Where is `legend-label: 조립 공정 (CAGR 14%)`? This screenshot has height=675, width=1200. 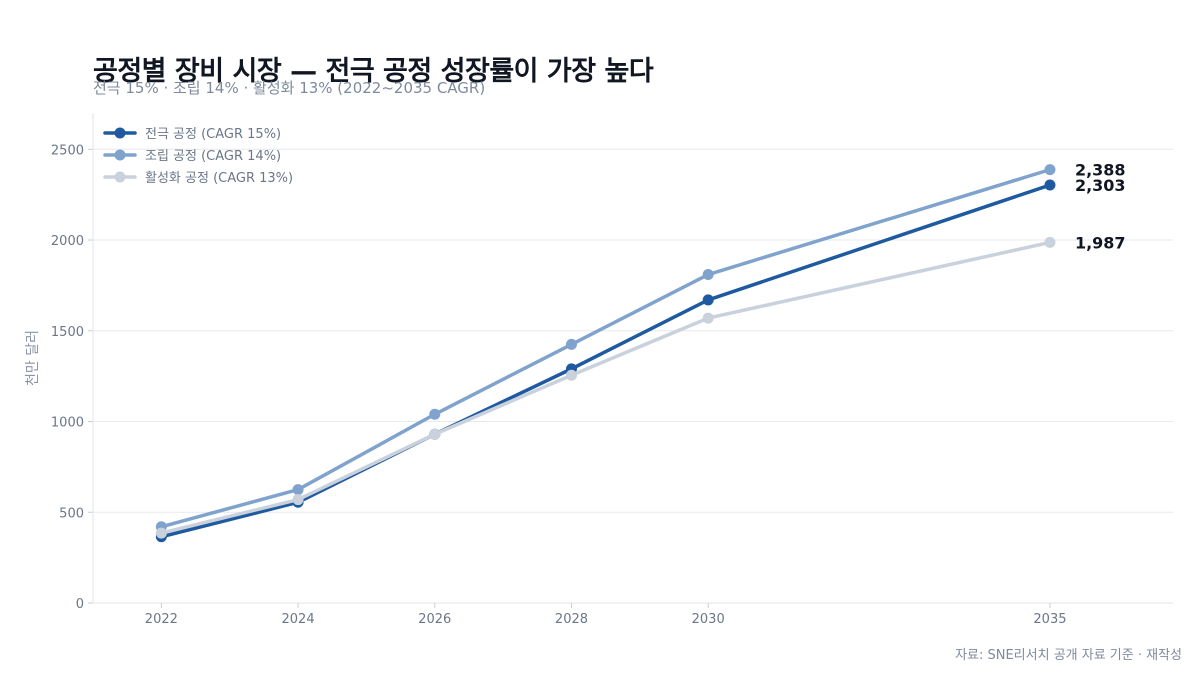 legend-label: 조립 공정 (CAGR 14%) is located at coordinates (213, 156).